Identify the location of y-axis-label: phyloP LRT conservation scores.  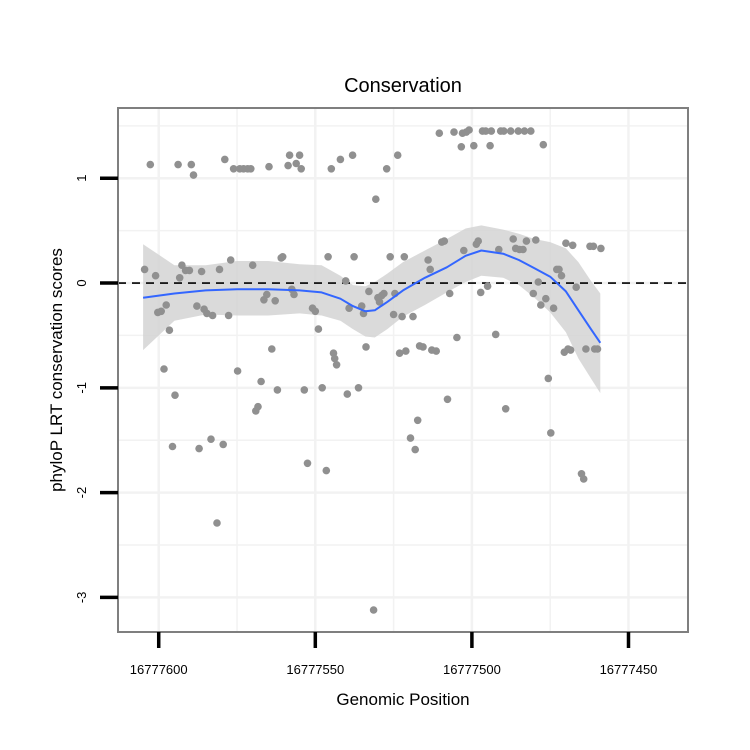
(56, 370).